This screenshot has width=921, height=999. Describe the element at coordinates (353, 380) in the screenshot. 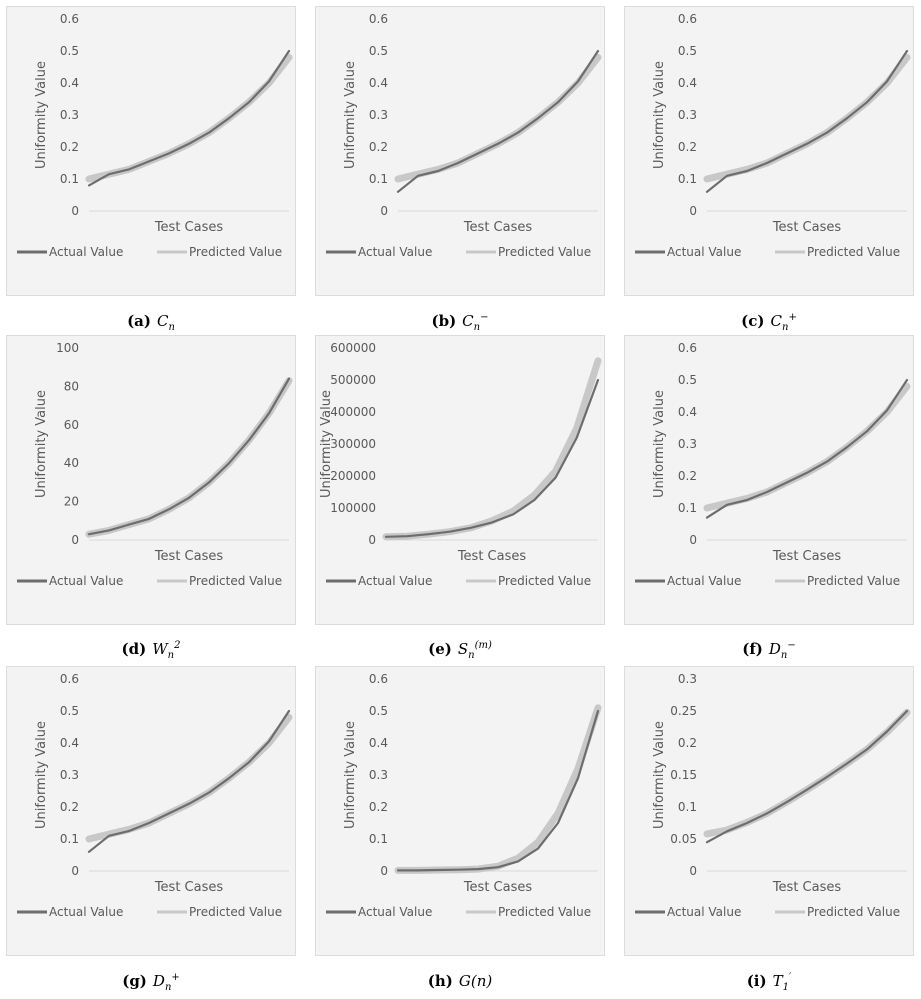

I see `y-tick-label: 500000` at that location.